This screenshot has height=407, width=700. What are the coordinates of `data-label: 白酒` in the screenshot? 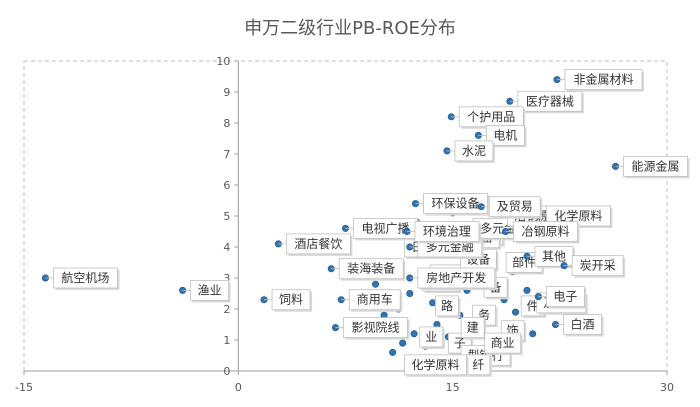 It's located at (583, 324).